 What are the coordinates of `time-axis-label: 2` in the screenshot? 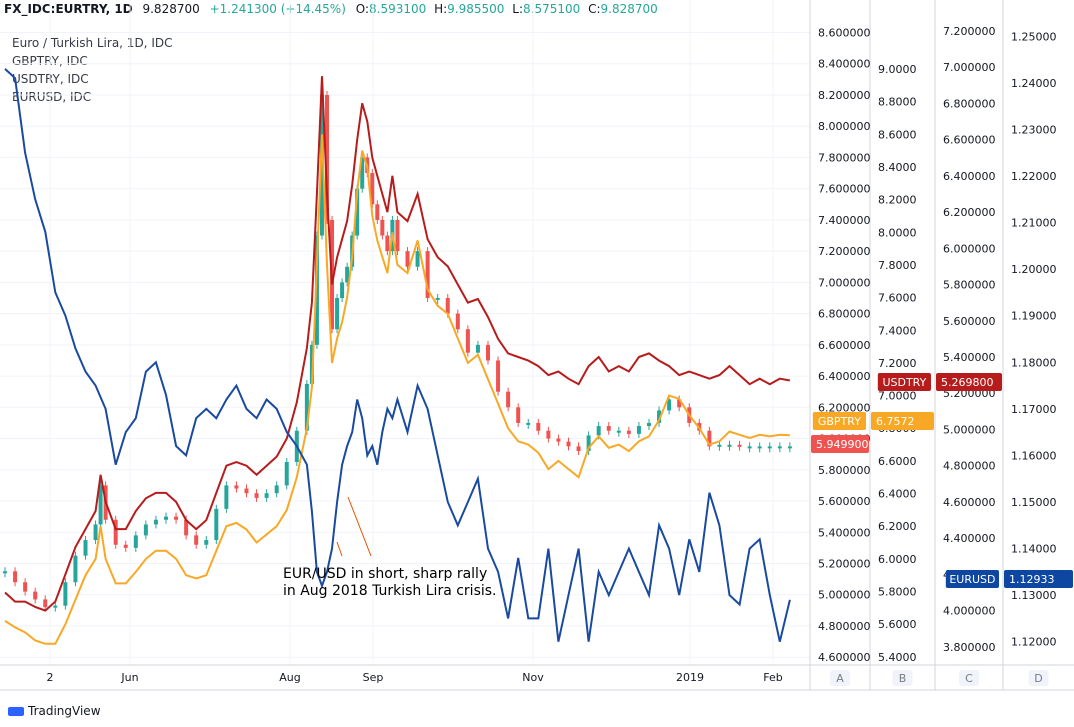 It's located at (50, 677).